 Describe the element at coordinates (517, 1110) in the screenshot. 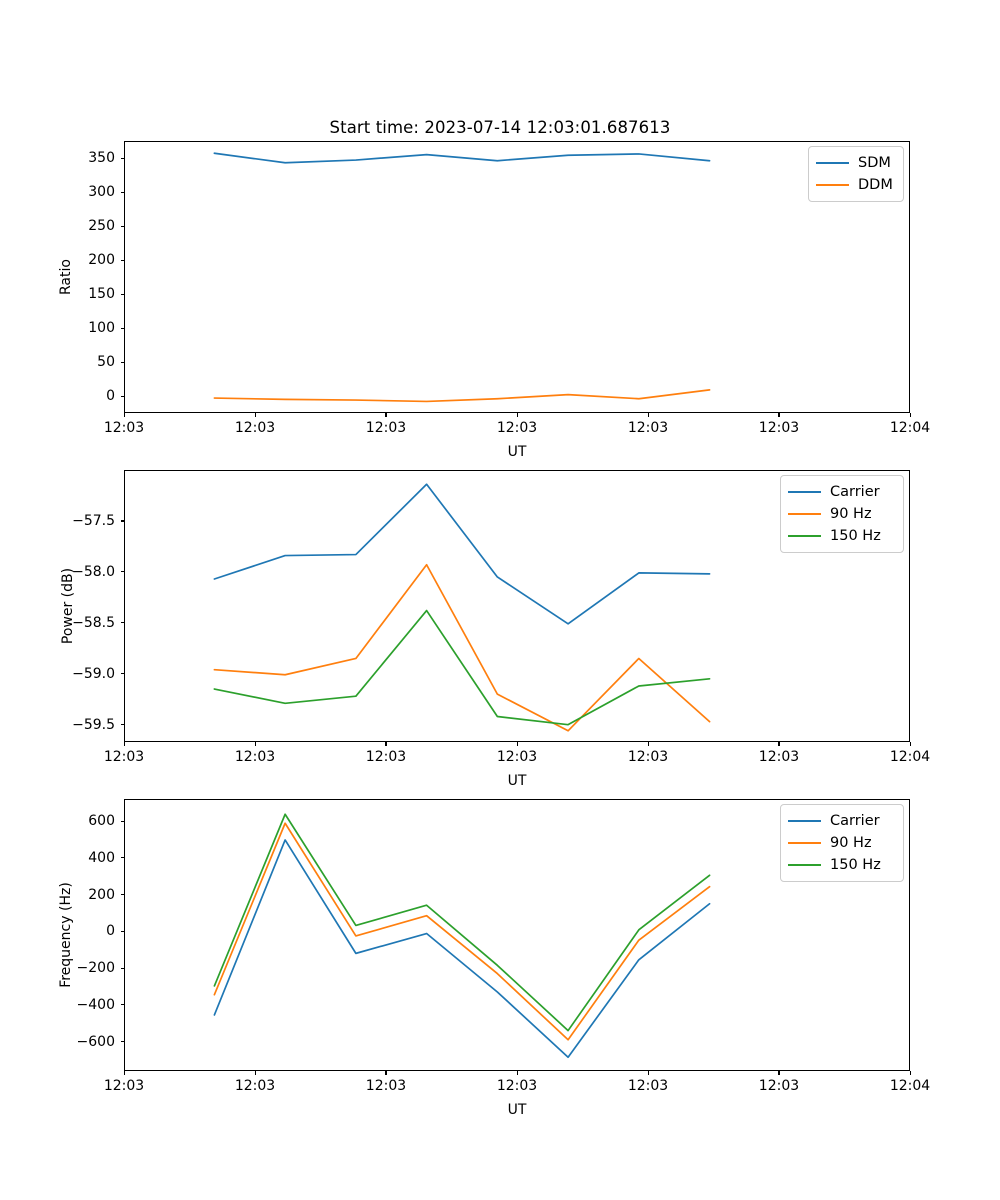

I see `frequency-xlabel: UT` at that location.